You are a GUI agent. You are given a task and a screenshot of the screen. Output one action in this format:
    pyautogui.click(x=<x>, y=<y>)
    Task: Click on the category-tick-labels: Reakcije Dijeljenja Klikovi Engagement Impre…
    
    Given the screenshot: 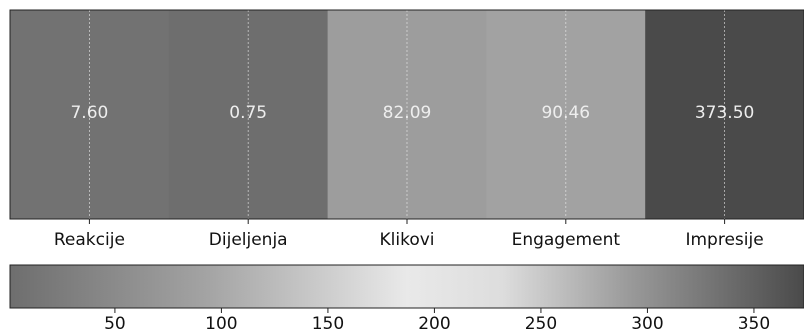 What is the action you would take?
    pyautogui.click(x=409, y=234)
    